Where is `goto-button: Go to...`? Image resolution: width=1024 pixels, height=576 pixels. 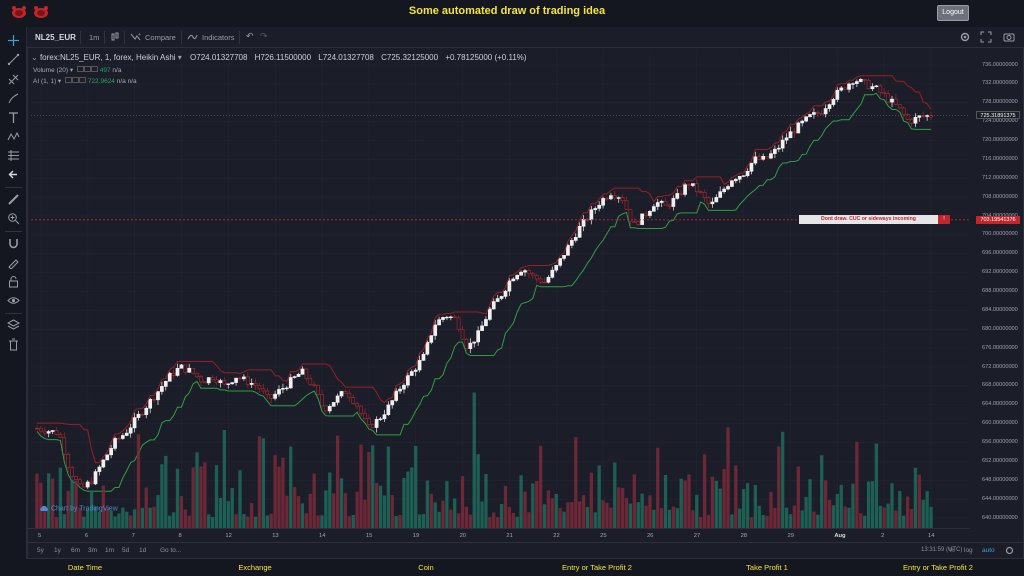 goto-button: Go to... is located at coordinates (171, 550).